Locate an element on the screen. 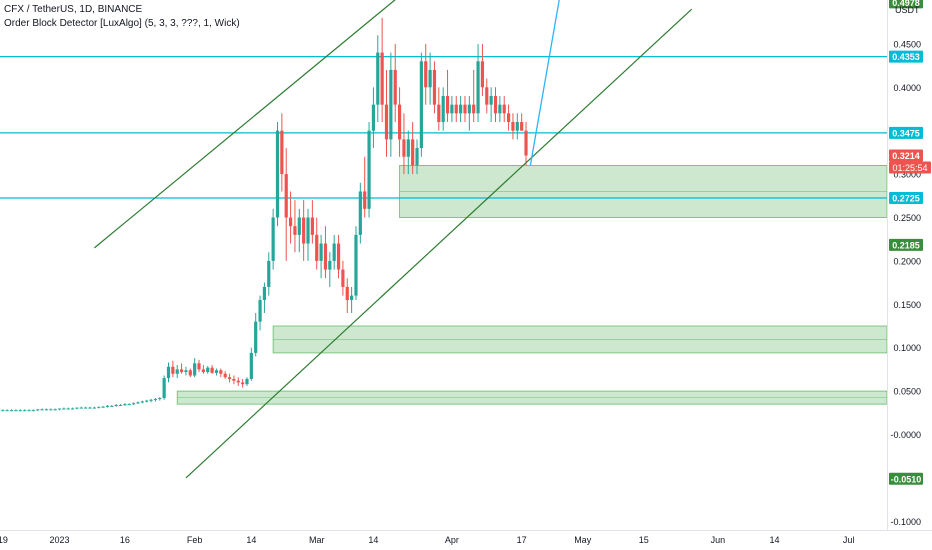  time-tick-label: 15 is located at coordinates (644, 540).